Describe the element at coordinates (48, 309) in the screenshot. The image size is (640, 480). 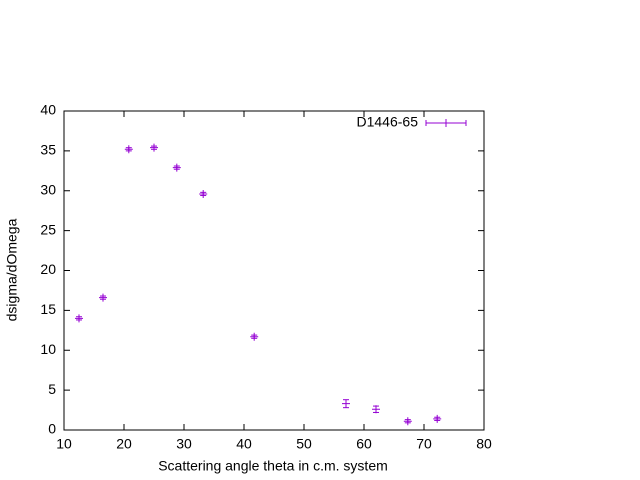
I see `y-tick-label: 15` at that location.